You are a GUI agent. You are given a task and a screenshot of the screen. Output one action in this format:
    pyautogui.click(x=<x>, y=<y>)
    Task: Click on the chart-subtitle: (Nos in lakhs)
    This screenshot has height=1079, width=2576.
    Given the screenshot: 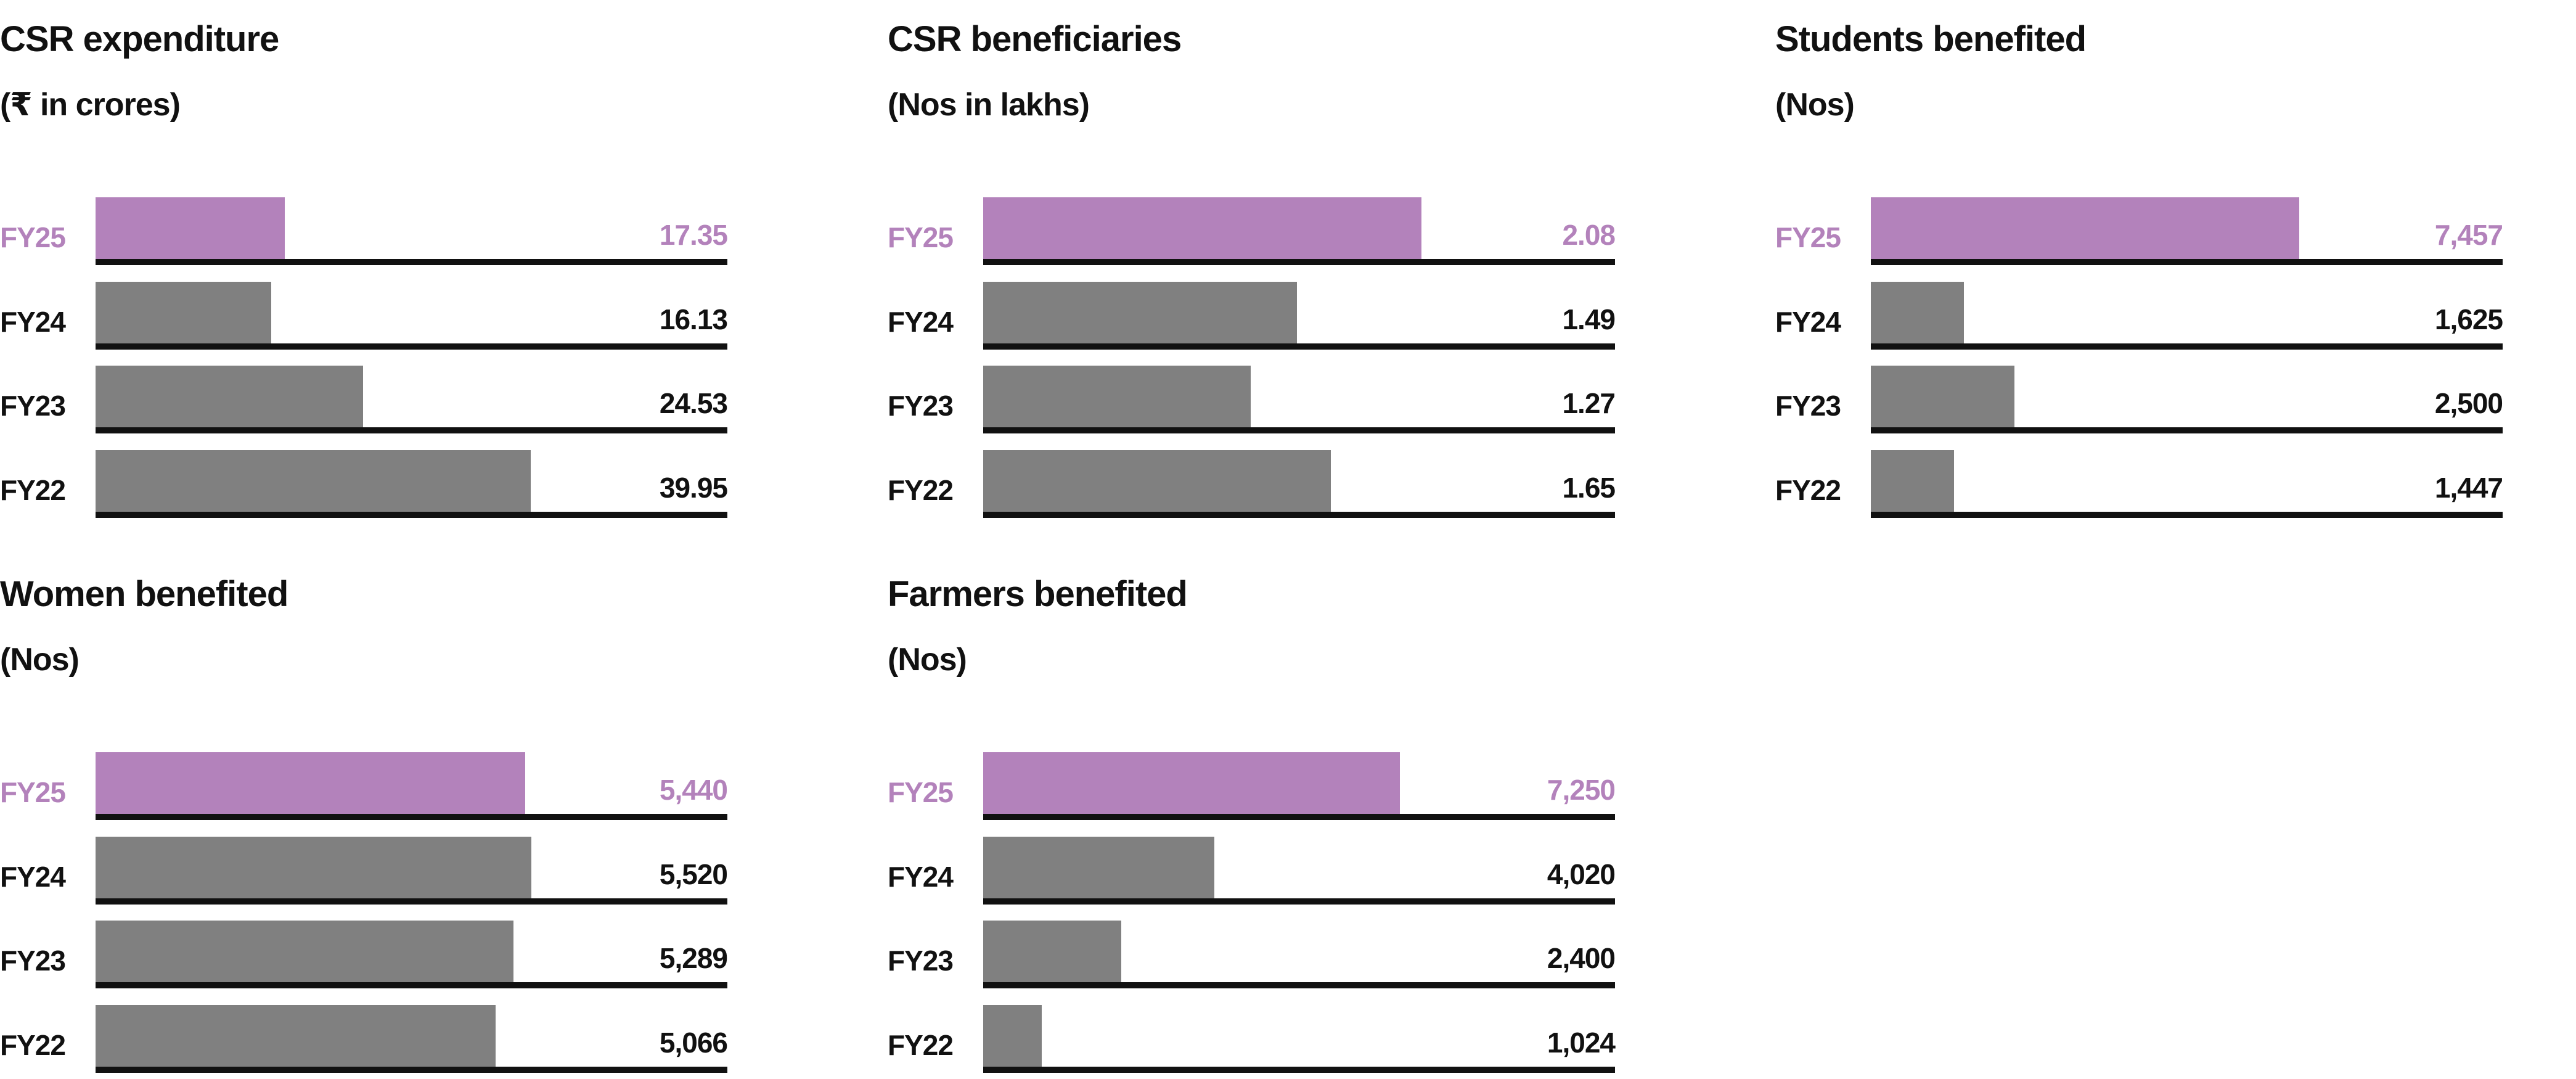 What is the action you would take?
    pyautogui.click(x=989, y=105)
    